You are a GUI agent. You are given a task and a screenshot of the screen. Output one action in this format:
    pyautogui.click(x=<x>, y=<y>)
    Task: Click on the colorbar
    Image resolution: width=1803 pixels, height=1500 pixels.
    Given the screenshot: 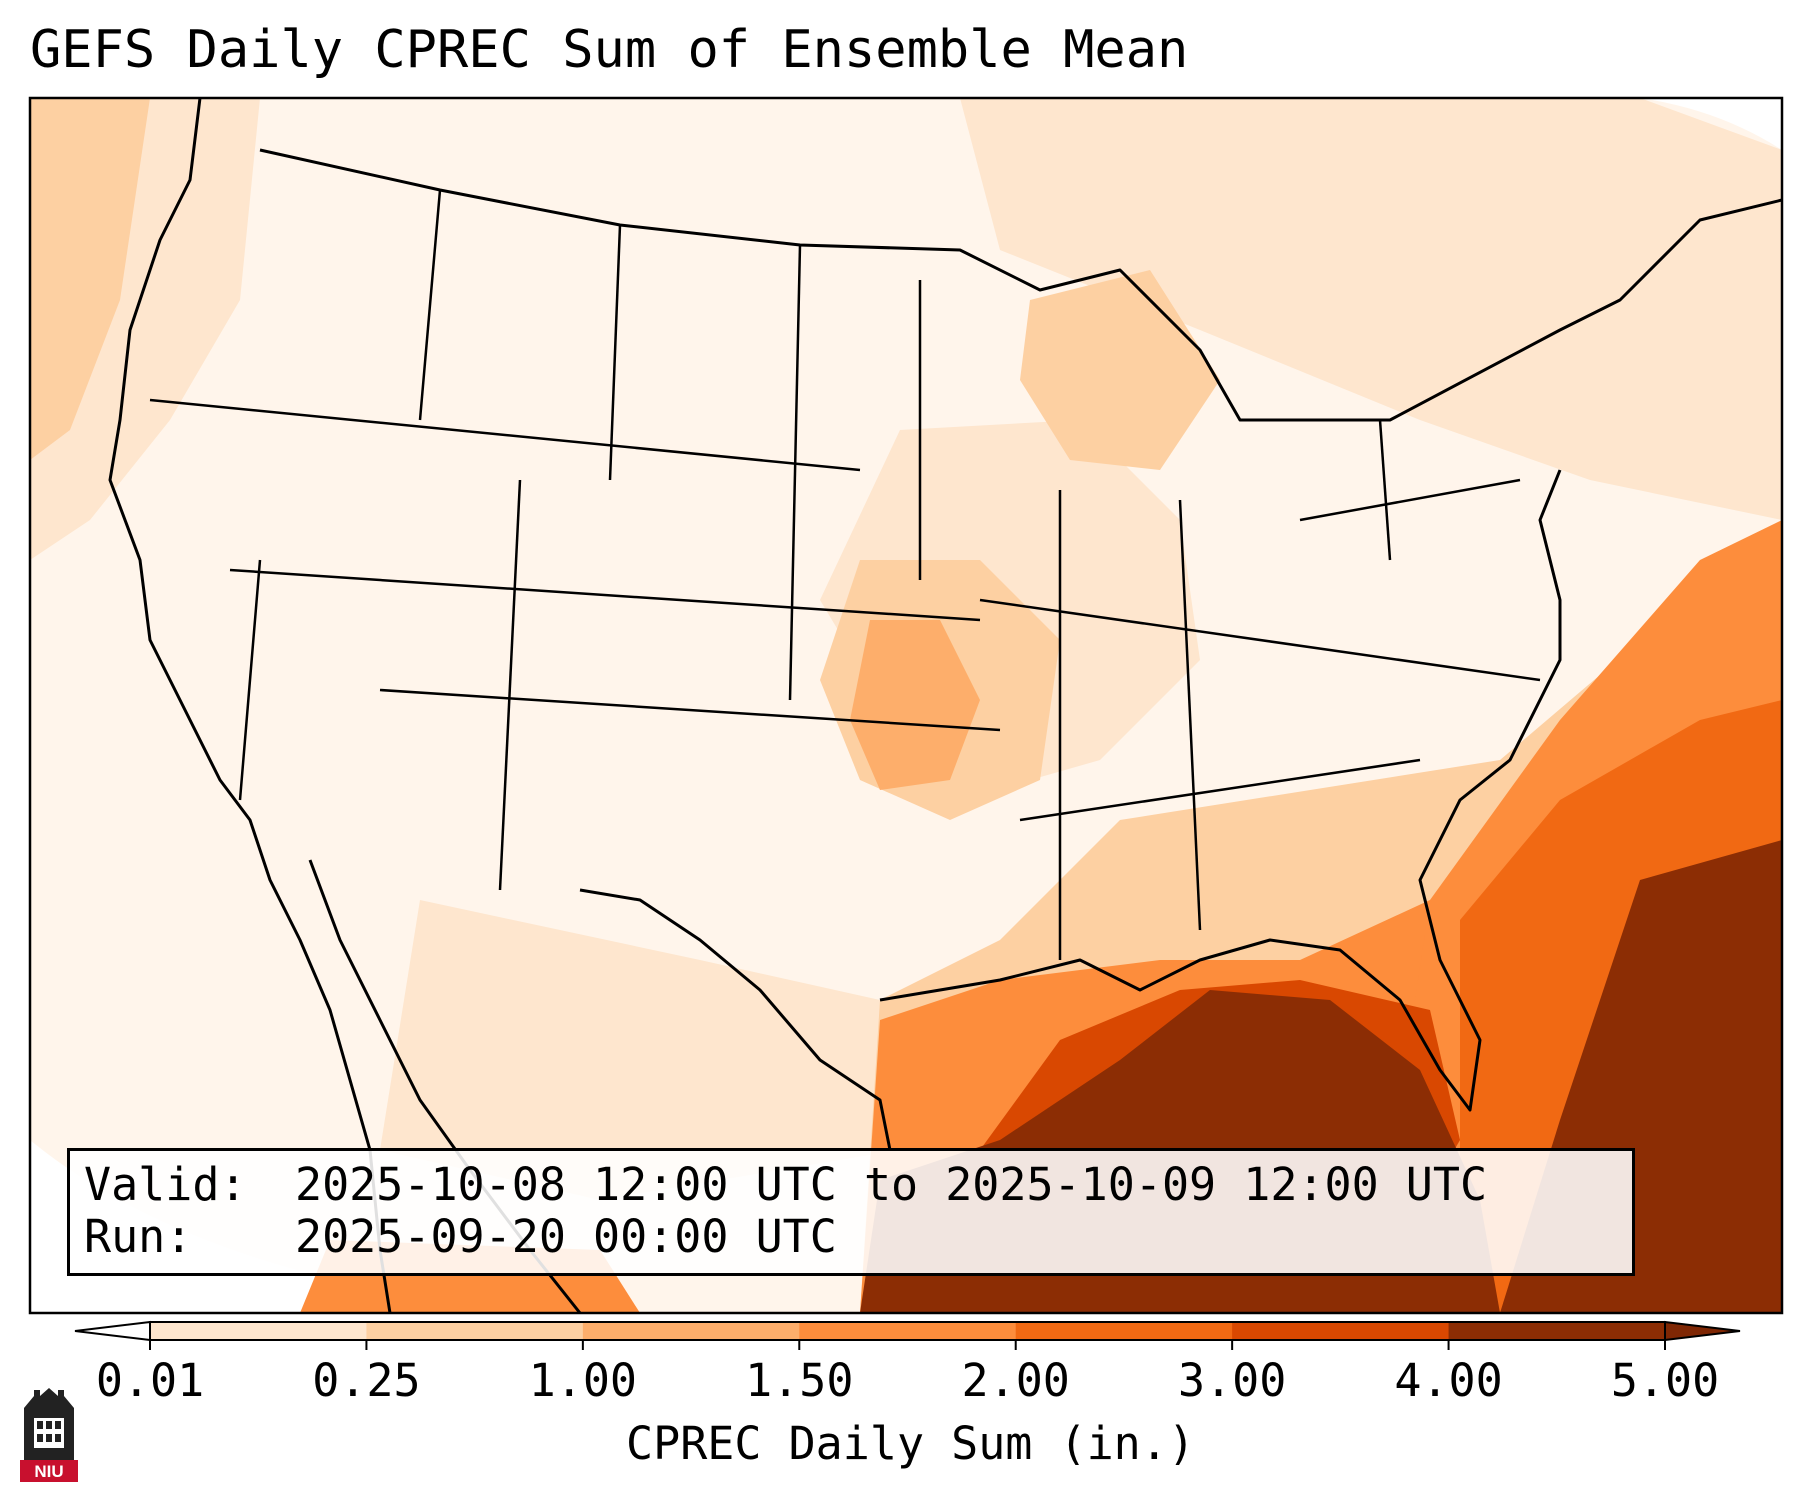 What is the action you would take?
    pyautogui.click(x=907, y=1335)
    